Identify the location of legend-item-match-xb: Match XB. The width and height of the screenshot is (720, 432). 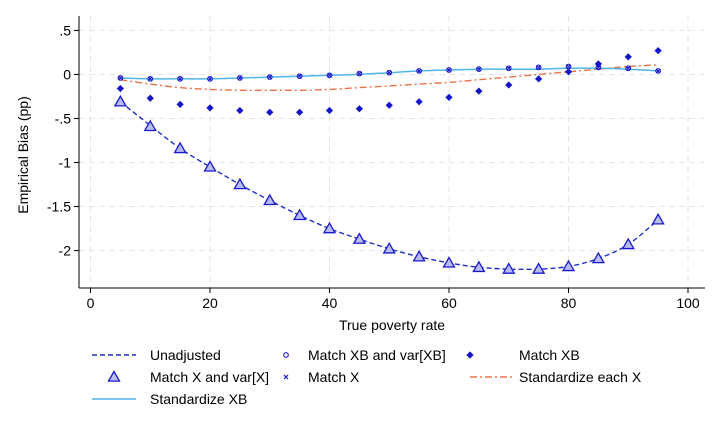
(523, 355).